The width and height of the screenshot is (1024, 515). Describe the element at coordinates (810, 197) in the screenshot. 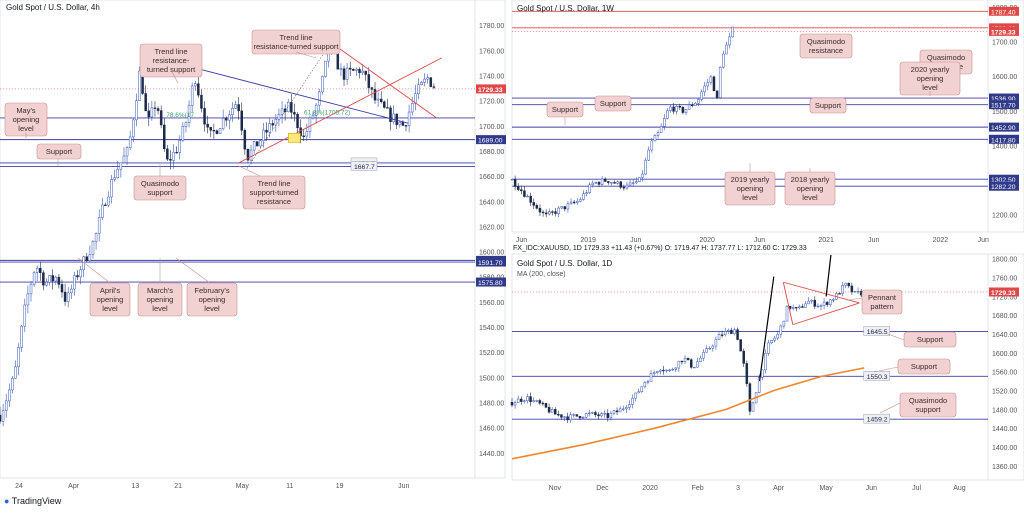

I see `annotation-text: level` at that location.